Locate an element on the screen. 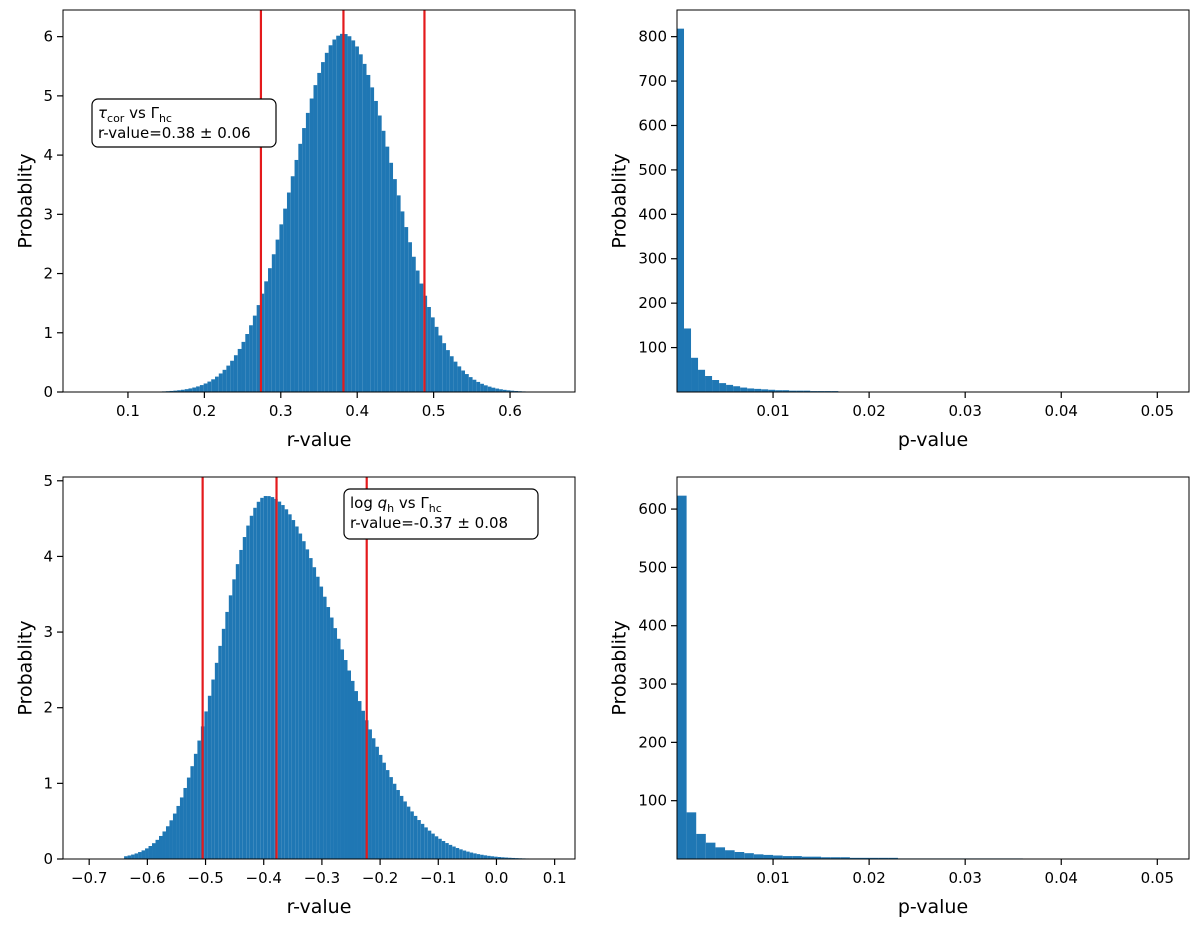 The image size is (1200, 927). y-ticks: 100 200 300 400 500 600 700 800 is located at coordinates (657, 192).